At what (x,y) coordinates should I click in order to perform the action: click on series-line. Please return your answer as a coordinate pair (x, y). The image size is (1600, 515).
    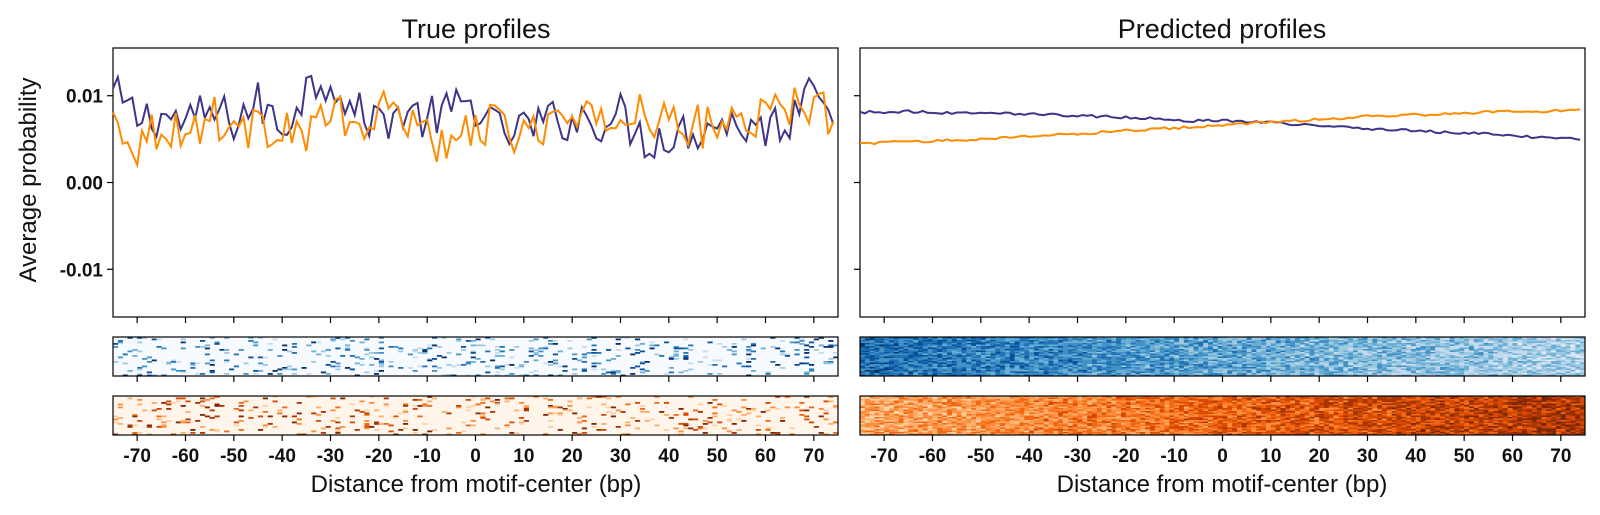
    Looking at the image, I should click on (1220, 125).